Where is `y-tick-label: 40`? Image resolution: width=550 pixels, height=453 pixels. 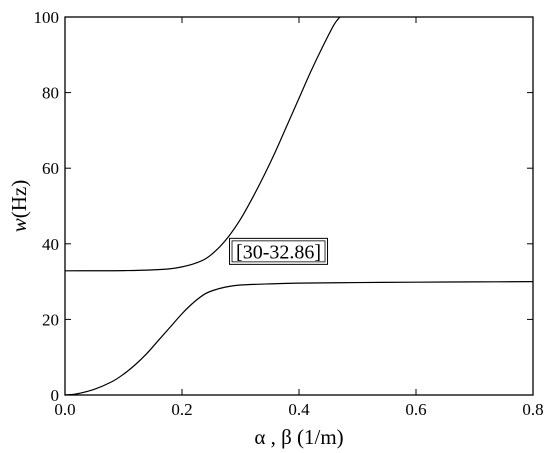
y-tick-label: 40 is located at coordinates (50, 244).